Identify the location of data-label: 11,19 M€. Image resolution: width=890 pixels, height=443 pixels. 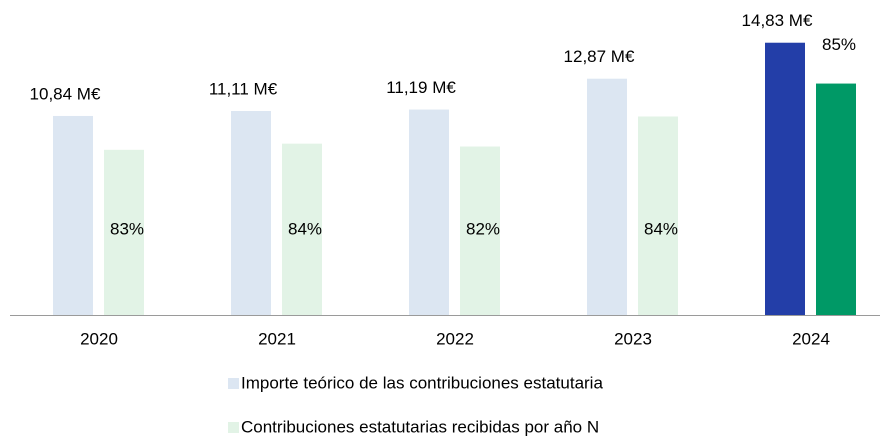
(421, 87).